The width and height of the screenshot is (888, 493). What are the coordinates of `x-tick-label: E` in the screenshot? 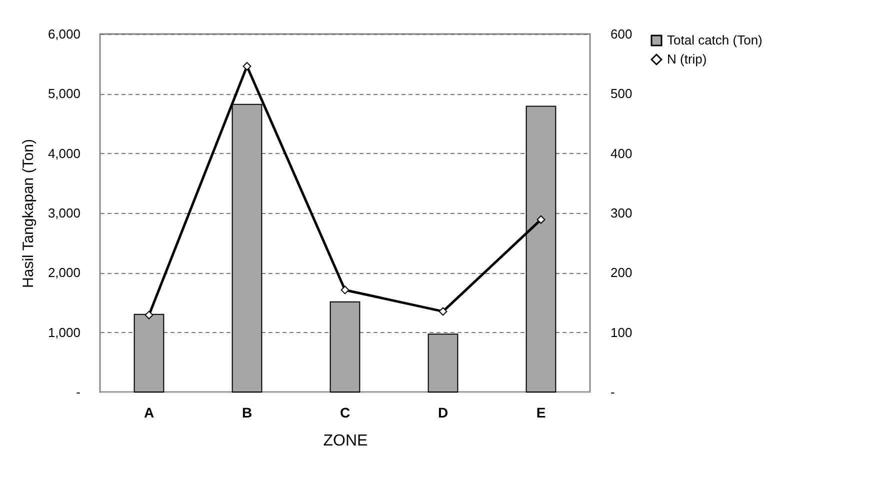 It's located at (541, 412).